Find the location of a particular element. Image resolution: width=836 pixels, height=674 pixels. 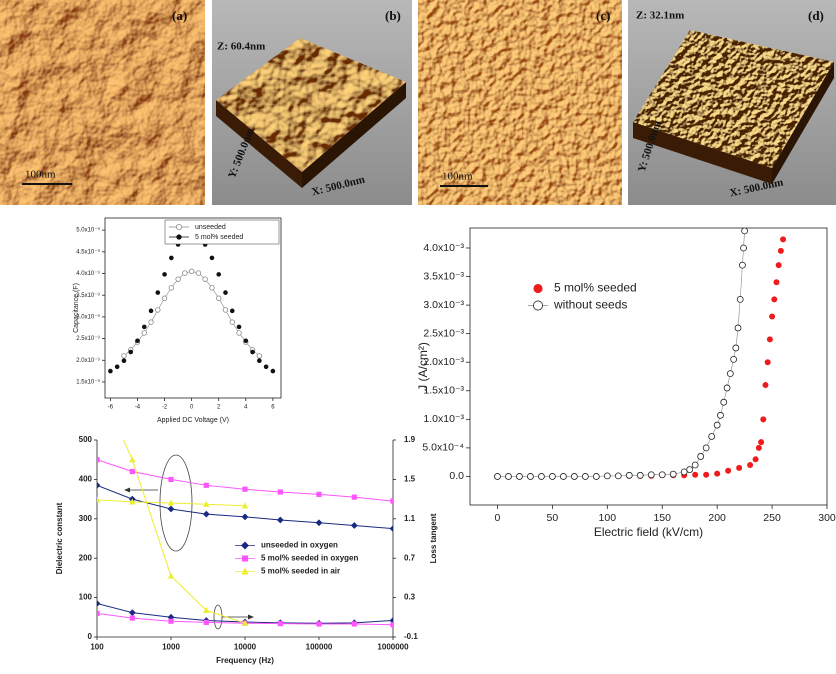

y-tick-label: 0.0 is located at coordinates (456, 476).